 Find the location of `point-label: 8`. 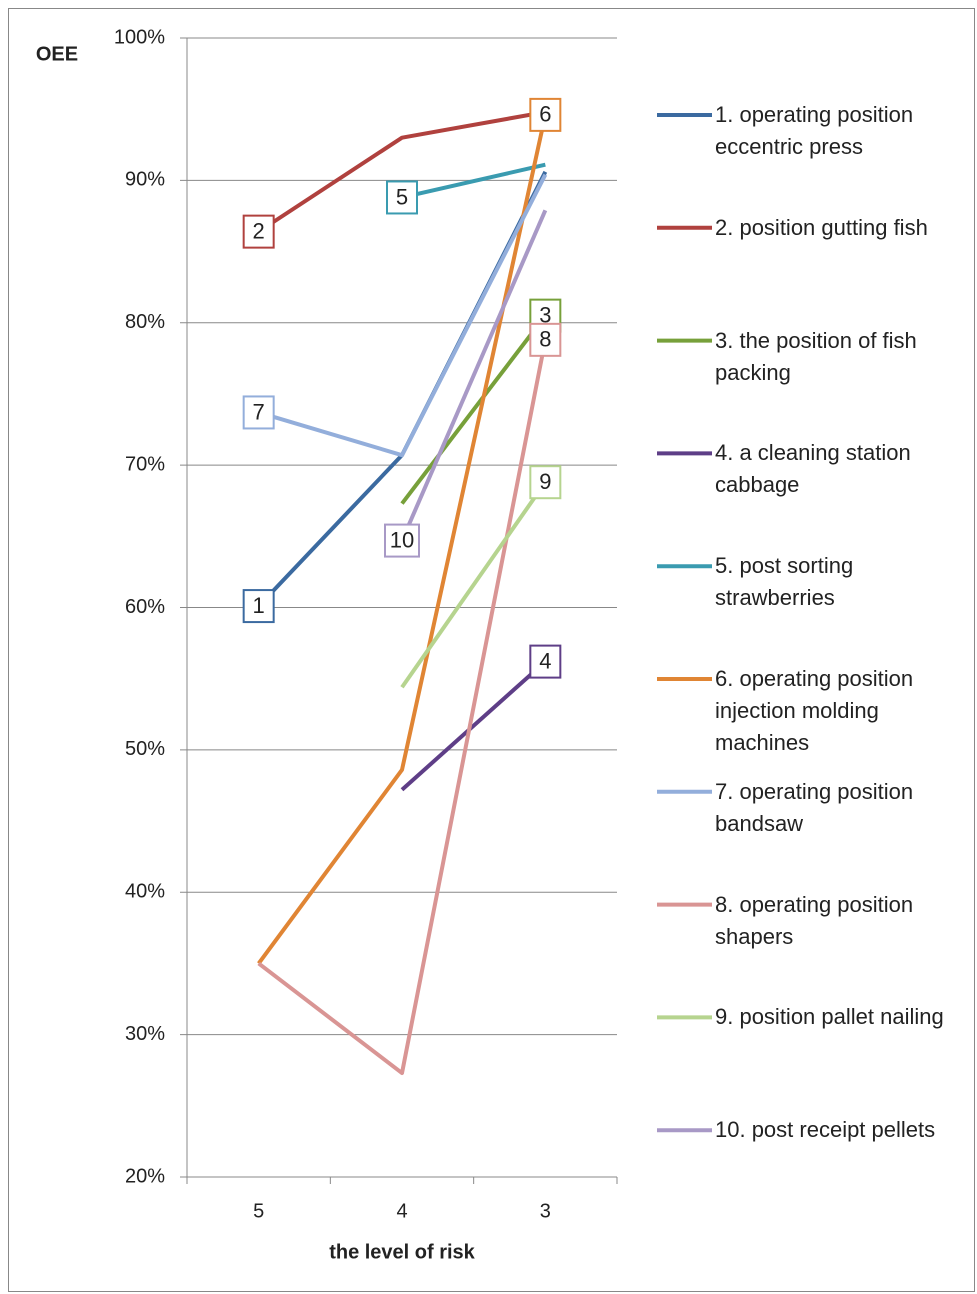

point-label: 8 is located at coordinates (545, 339).